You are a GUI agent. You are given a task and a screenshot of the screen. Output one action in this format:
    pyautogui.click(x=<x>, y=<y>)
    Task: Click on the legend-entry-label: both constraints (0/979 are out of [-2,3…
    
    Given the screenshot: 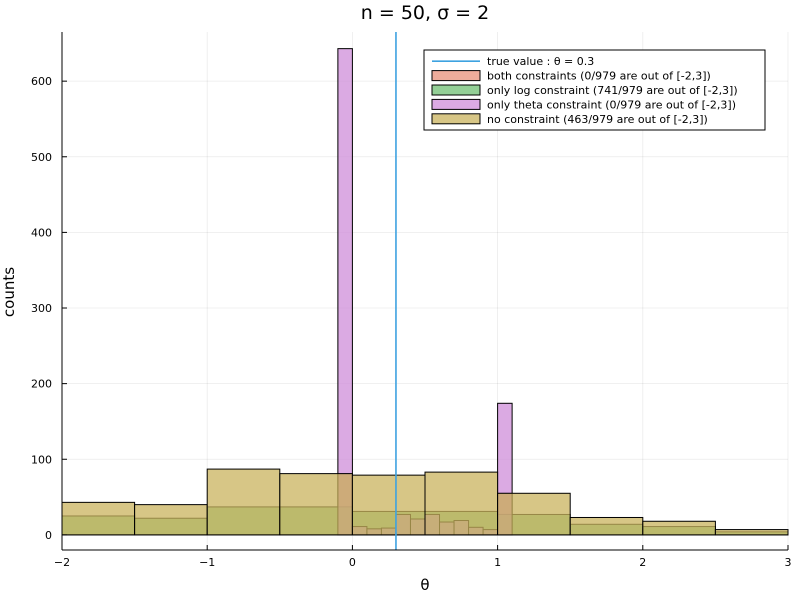 What is the action you would take?
    pyautogui.click(x=599, y=76)
    